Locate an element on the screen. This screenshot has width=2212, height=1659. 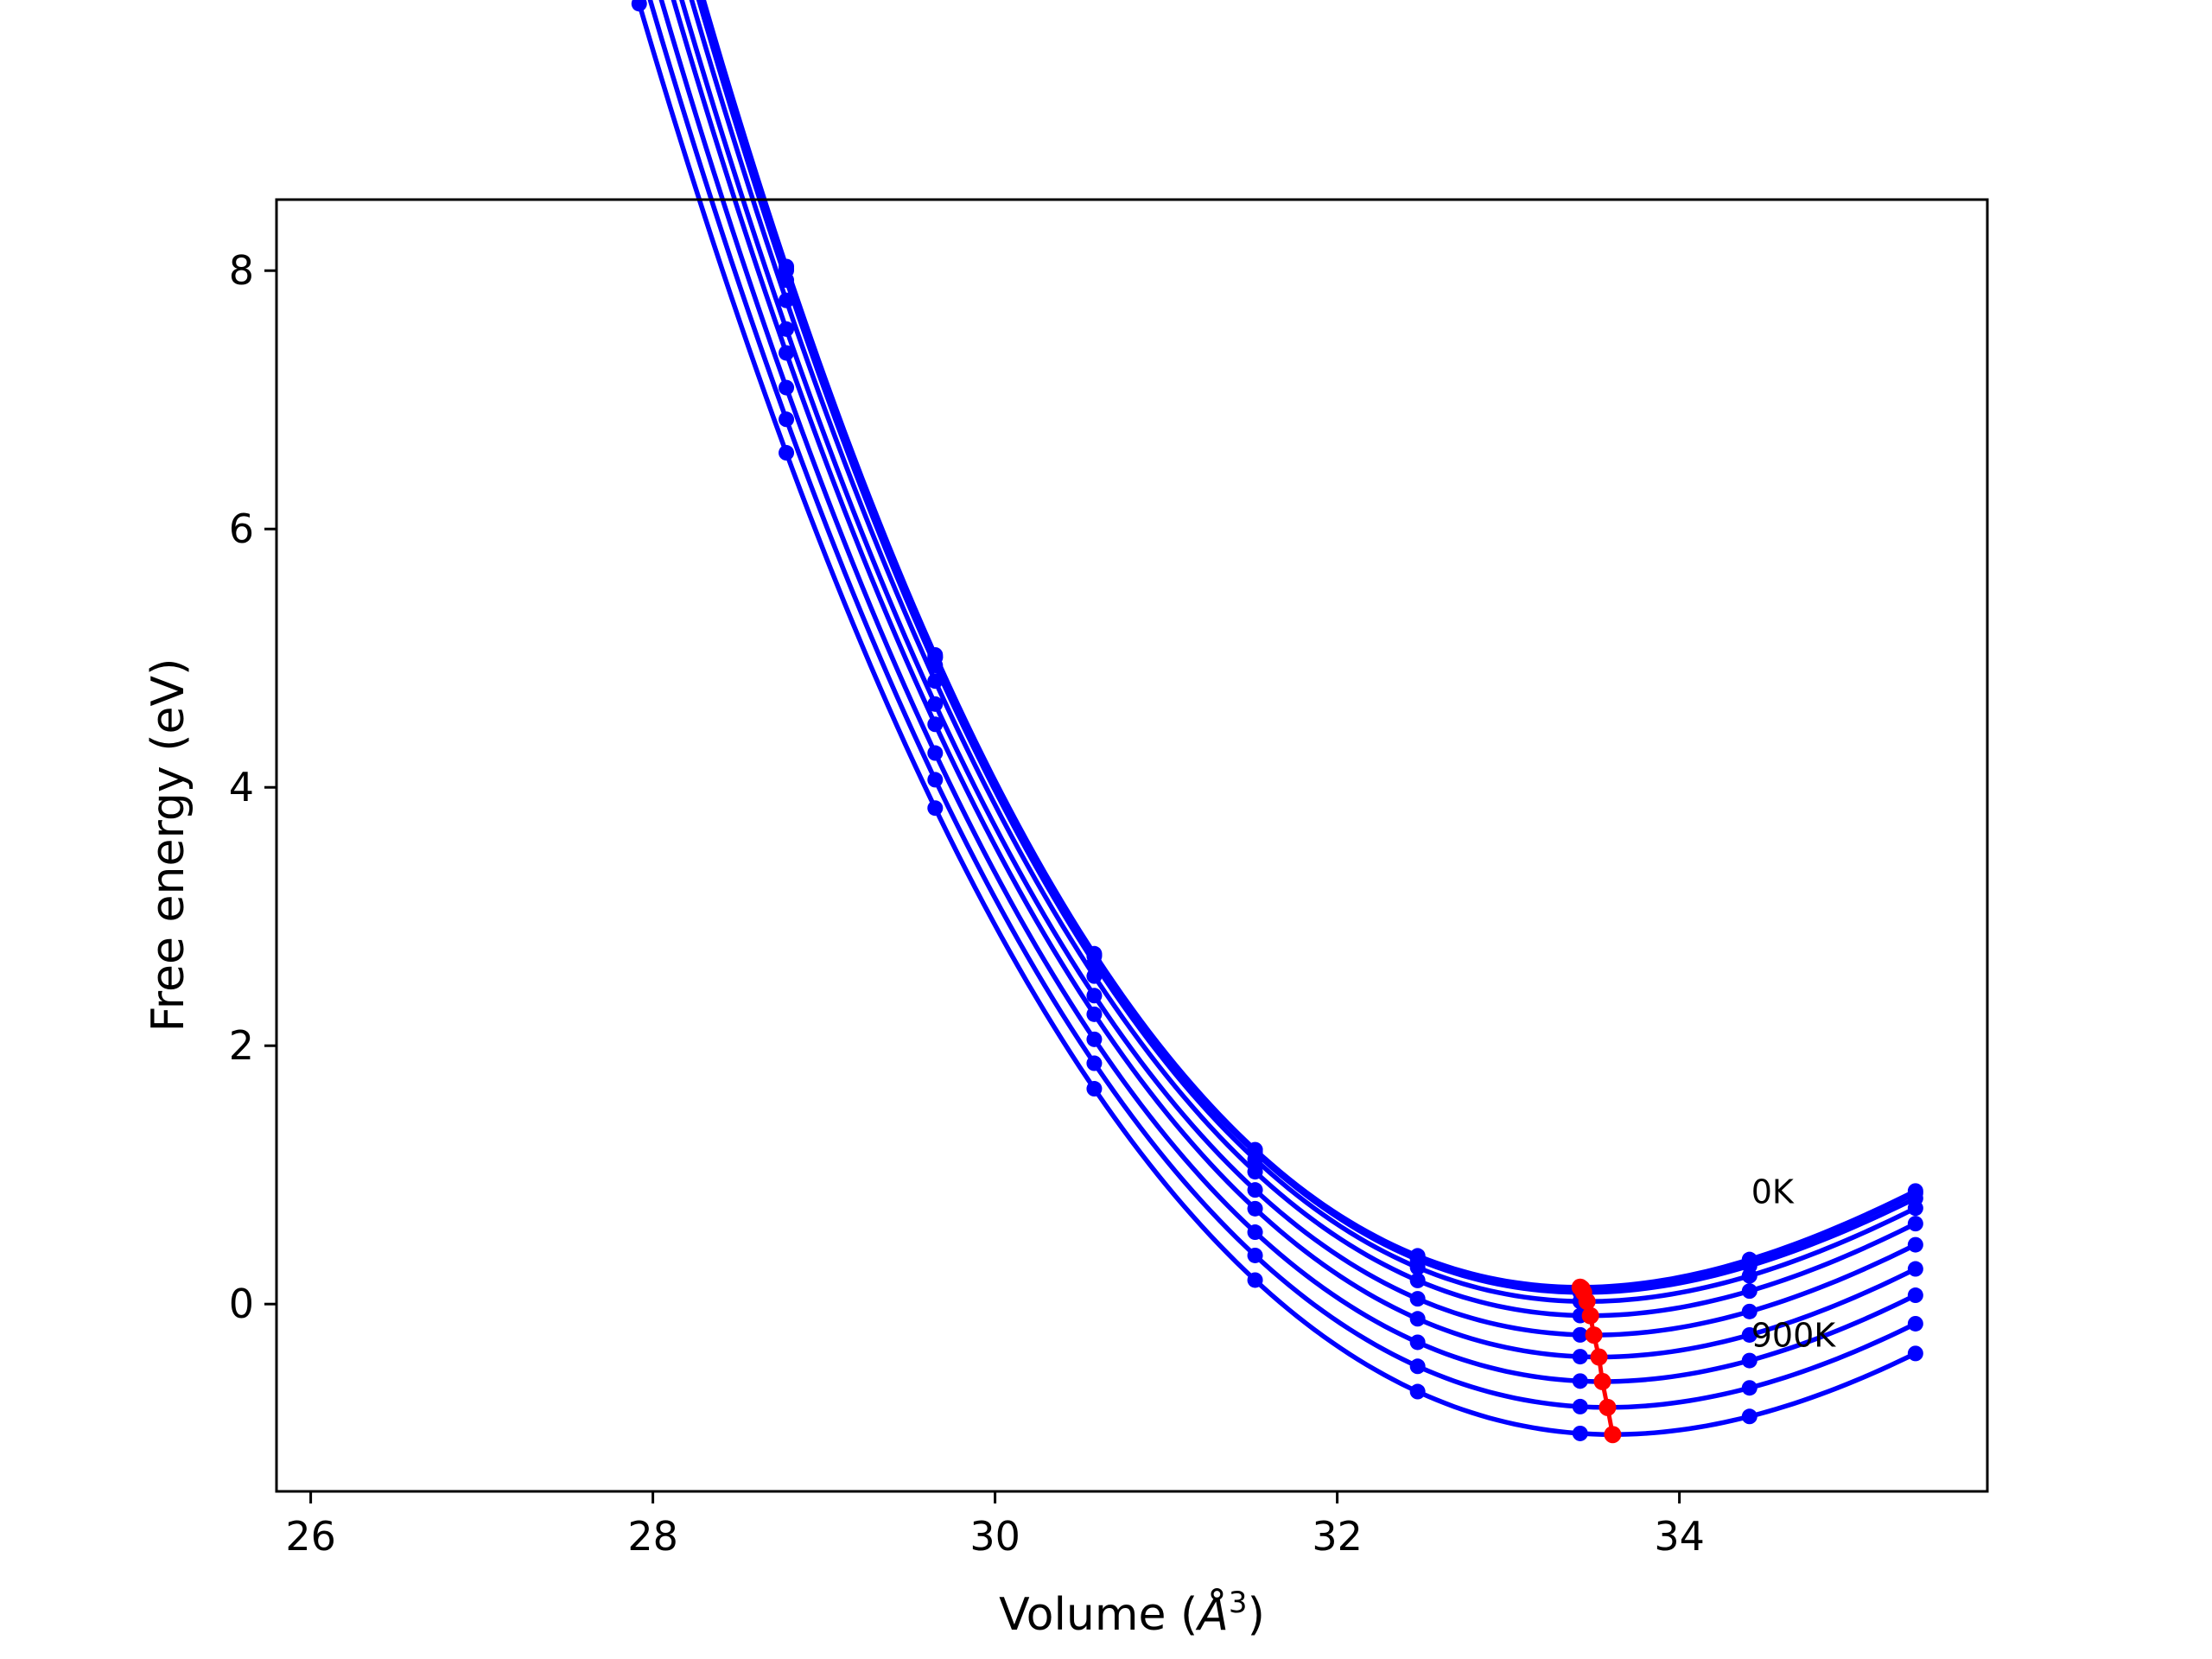
min-point-700K is located at coordinates (1602, 1381).